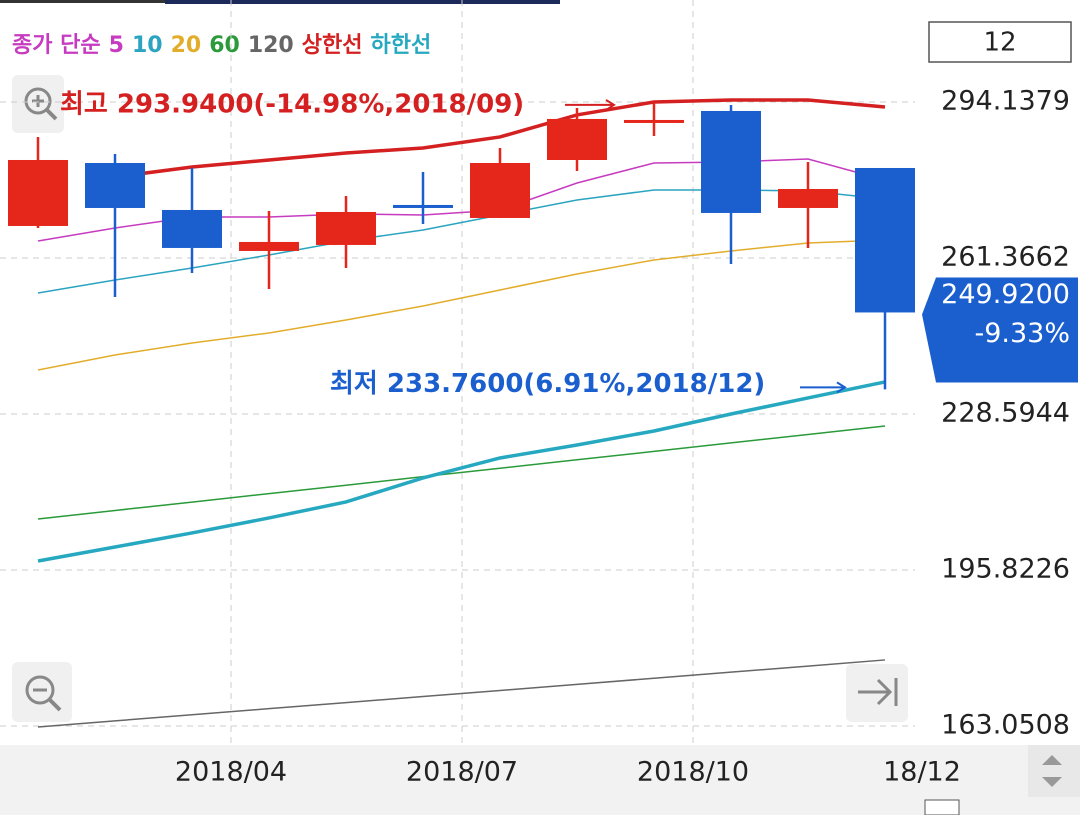 This screenshot has width=1080, height=819. What do you see at coordinates (147, 45) in the screenshot?
I see `legend-entry: 10` at bounding box center [147, 45].